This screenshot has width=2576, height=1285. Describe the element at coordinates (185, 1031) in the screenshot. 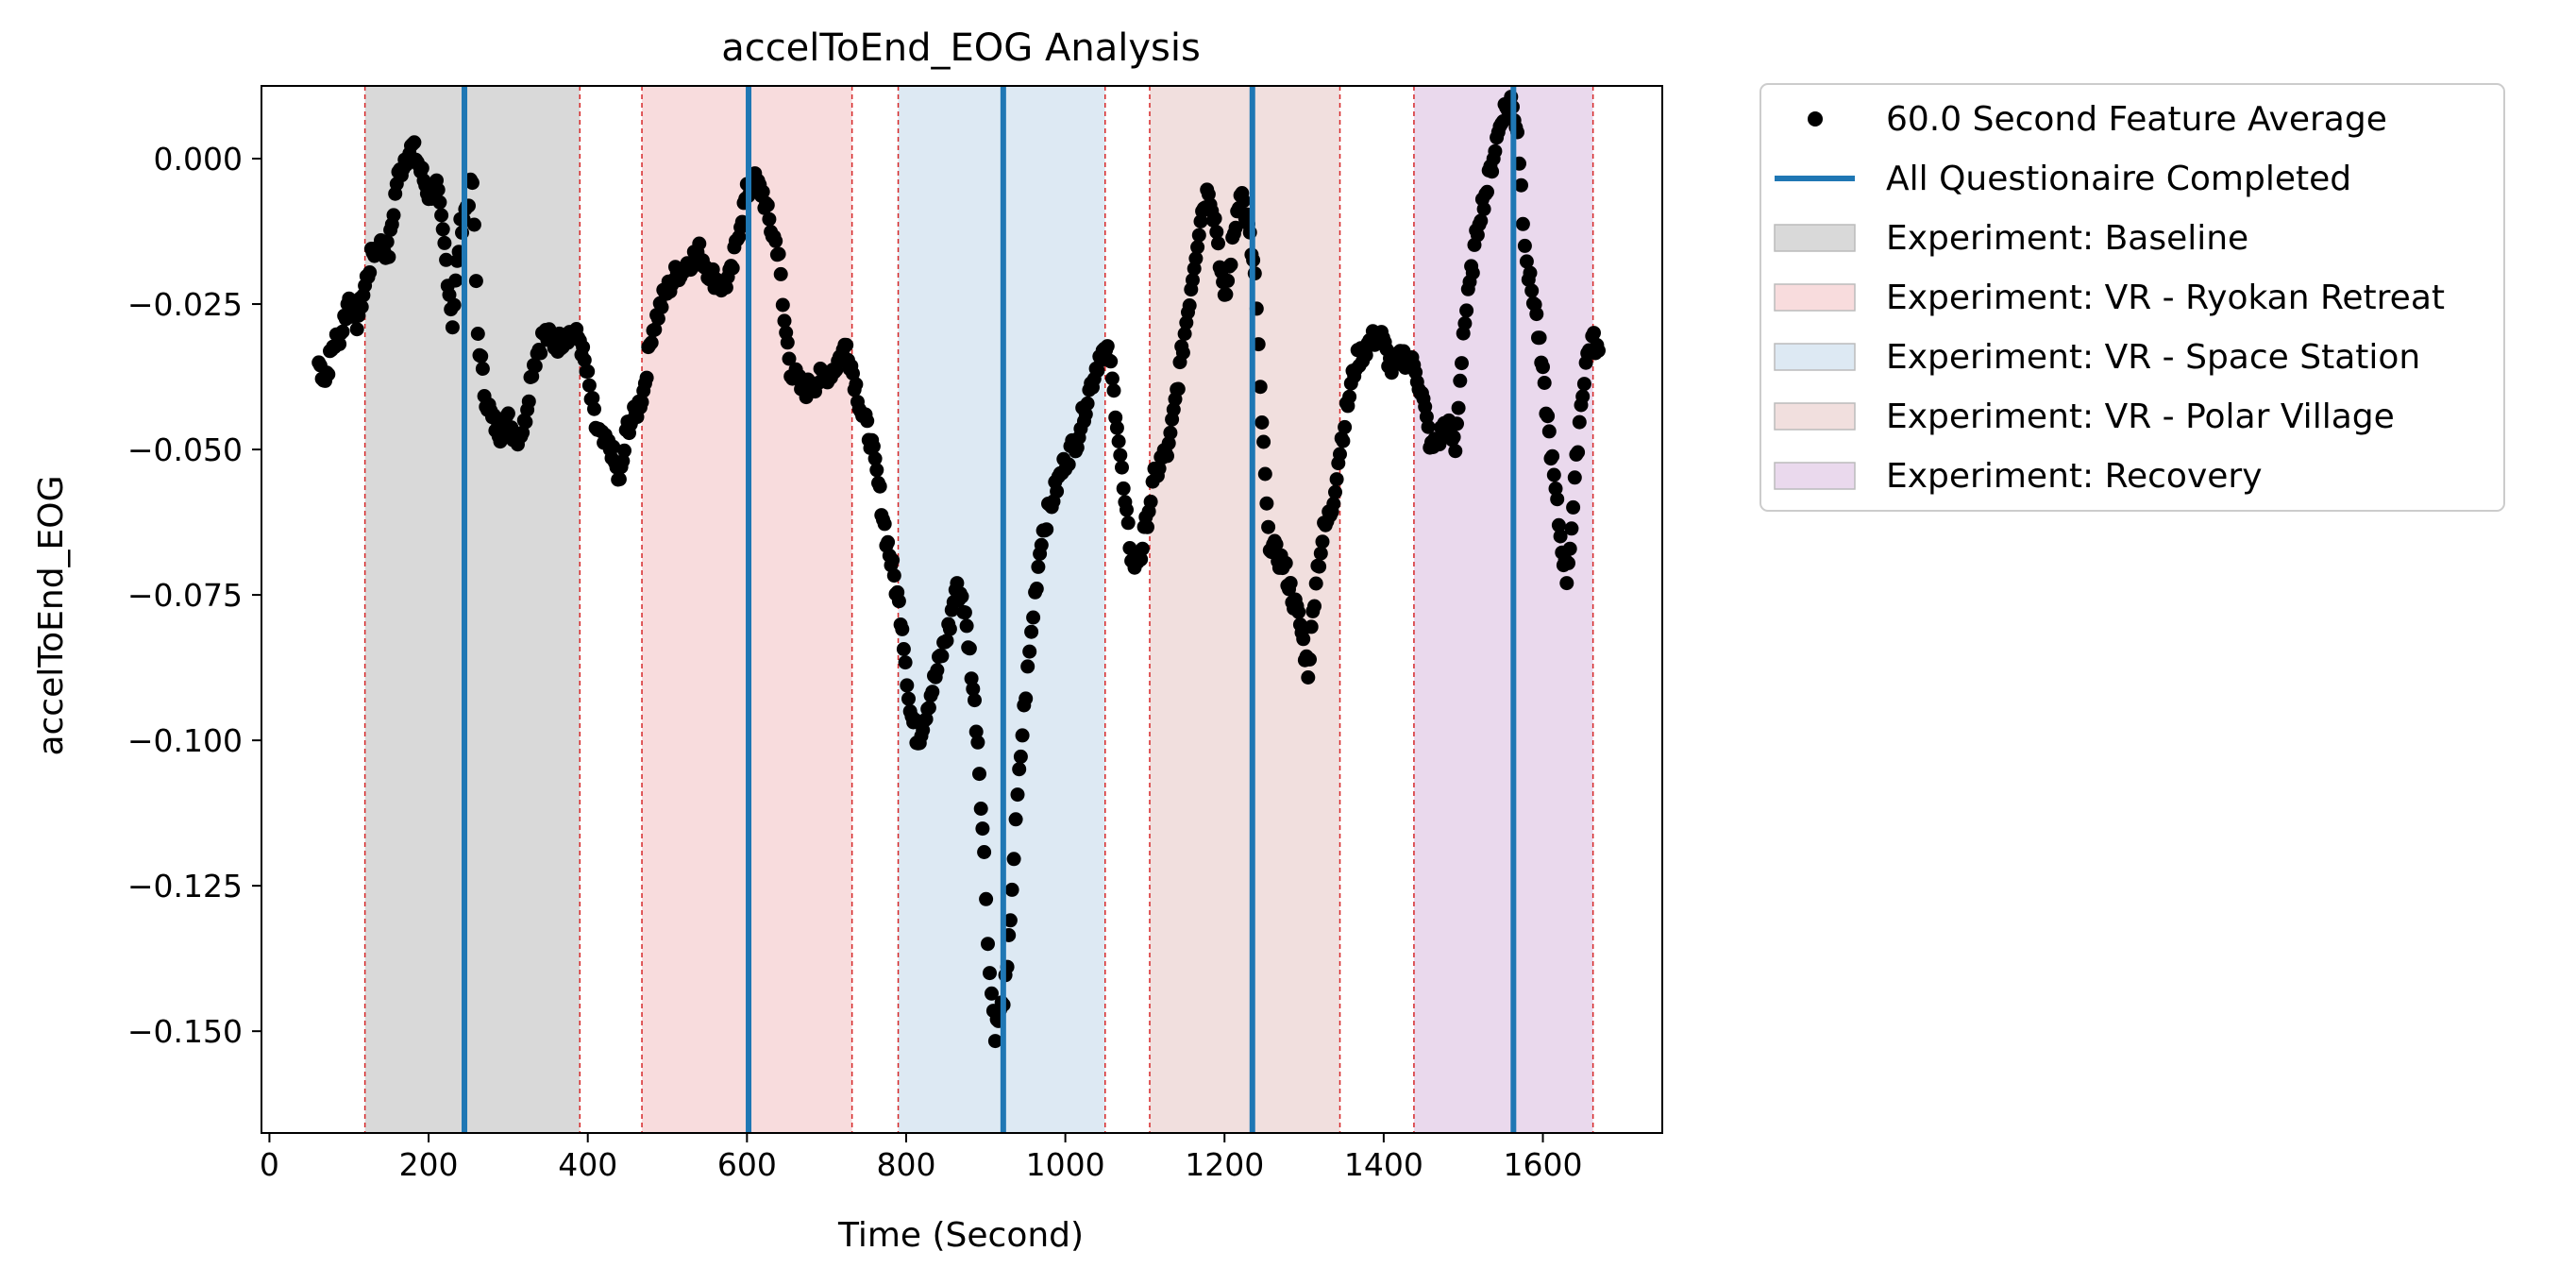

I see `y-tick-label: −0.150` at that location.